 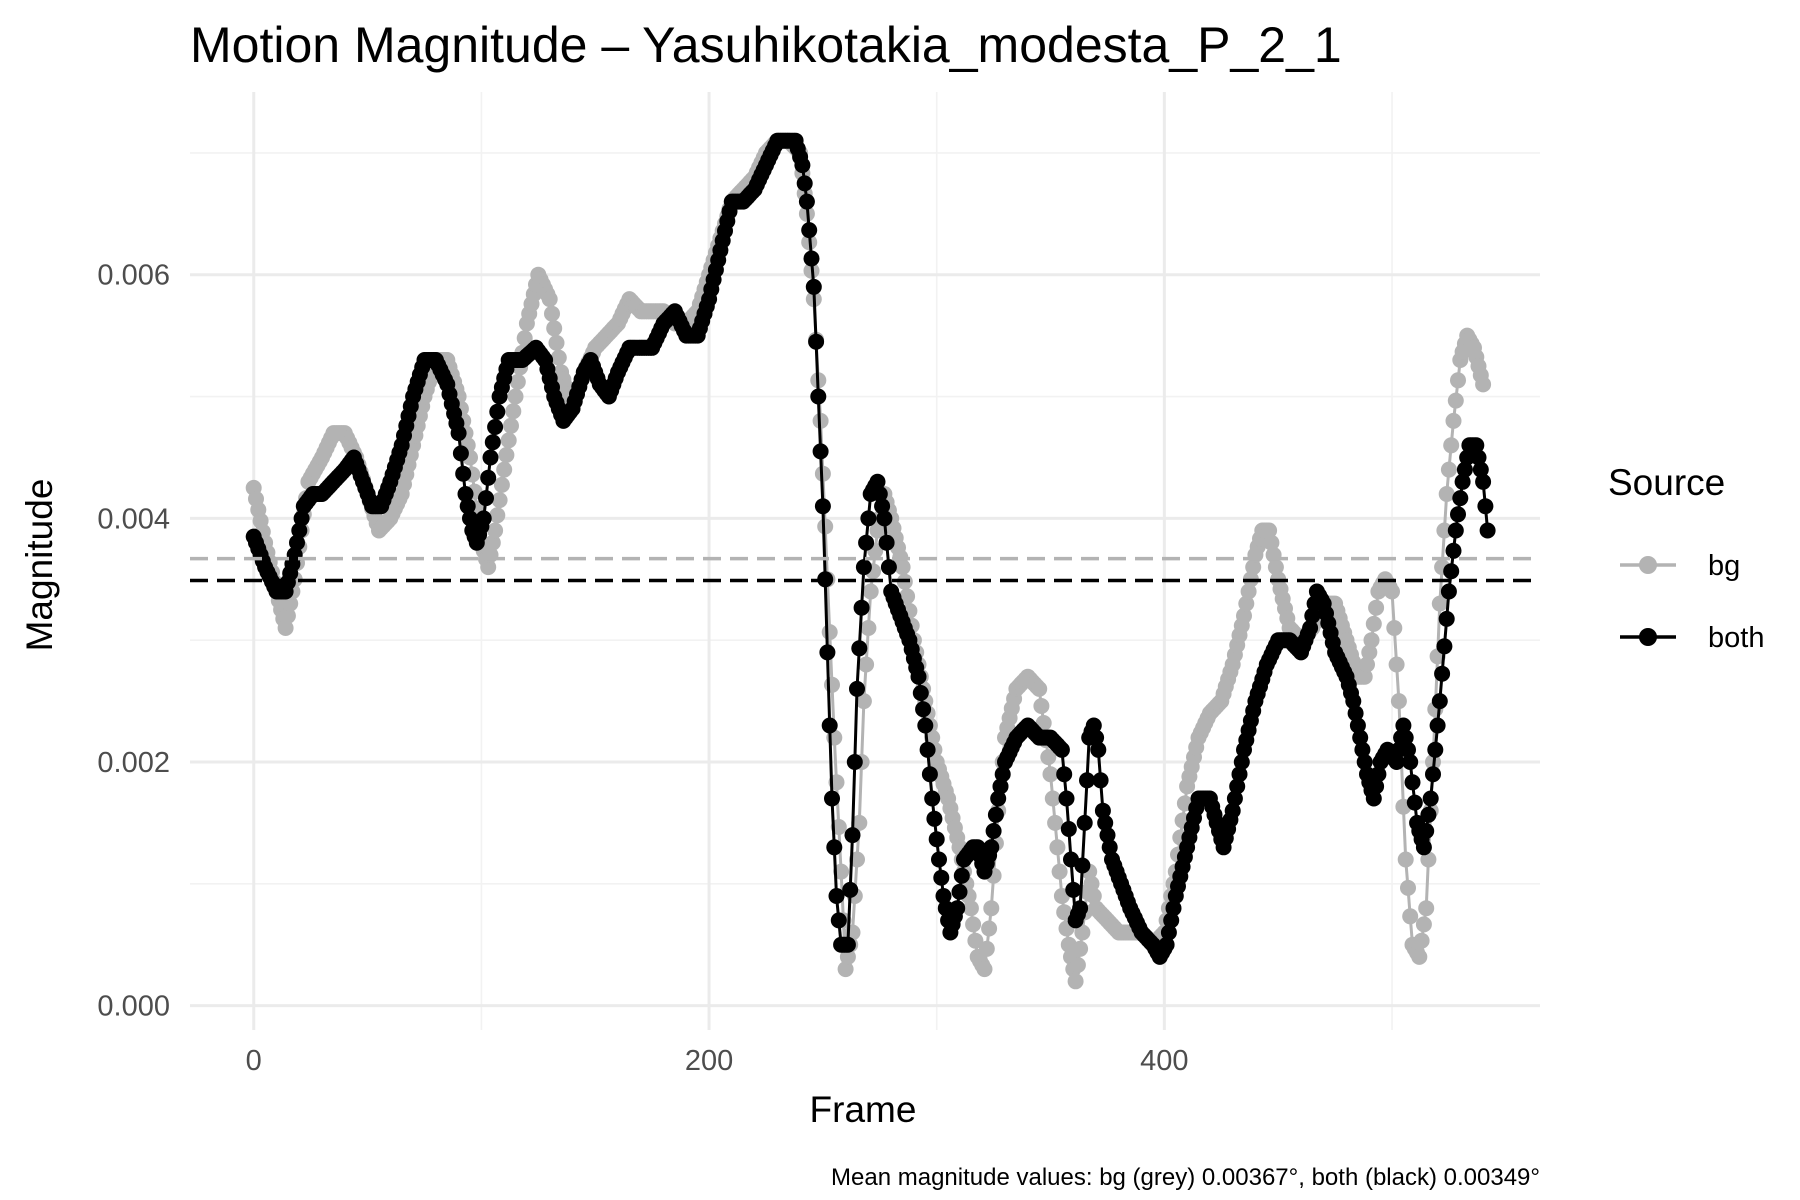 I want to click on legend-key-point-both, so click(x=1648, y=637).